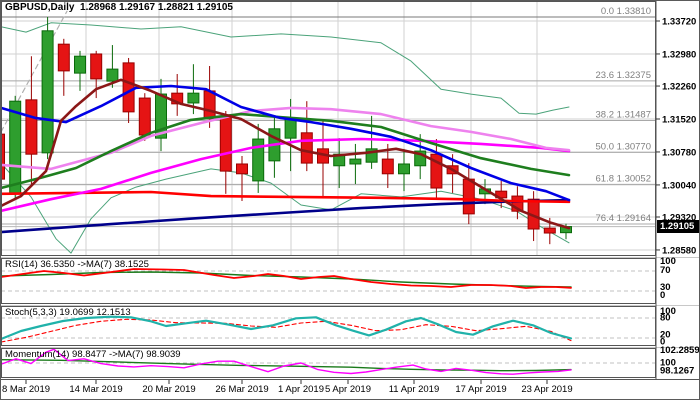 The width and height of the screenshot is (700, 400). What do you see at coordinates (95, 389) in the screenshot?
I see `date-axis-label: 14 Mar 2019` at bounding box center [95, 389].